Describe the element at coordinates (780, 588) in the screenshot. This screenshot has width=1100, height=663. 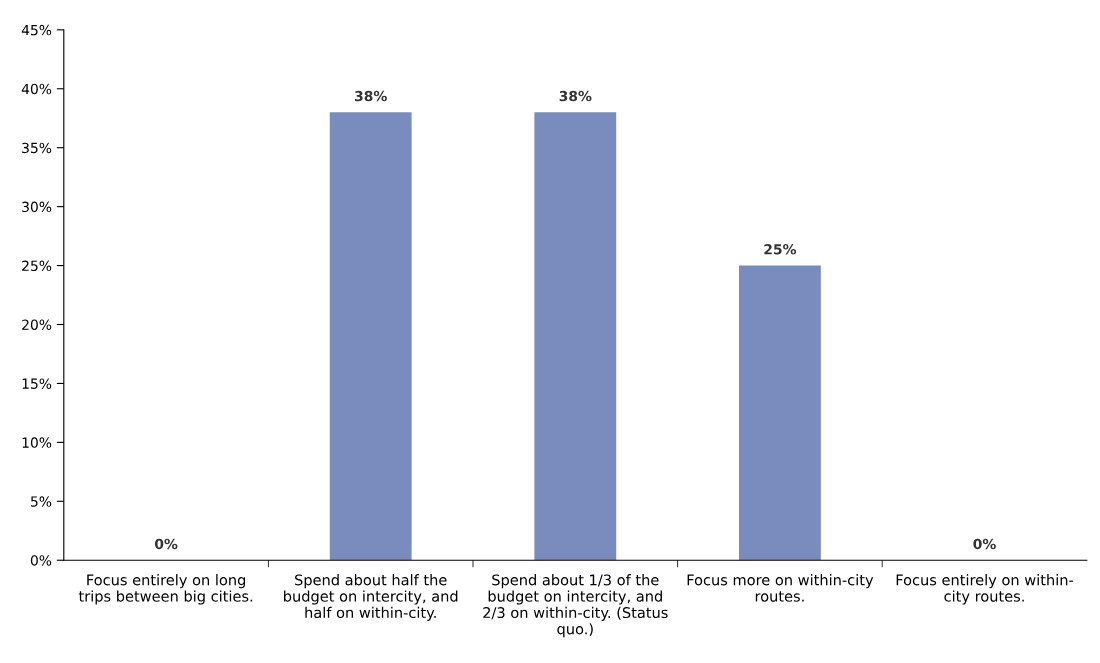
I see `x-tick-label: Focus more on within-city routes.` at that location.